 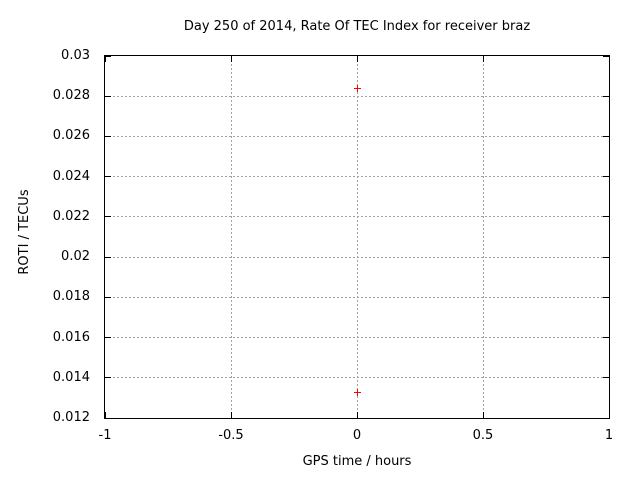 I want to click on y-tick-label: 0.022, so click(x=71, y=216).